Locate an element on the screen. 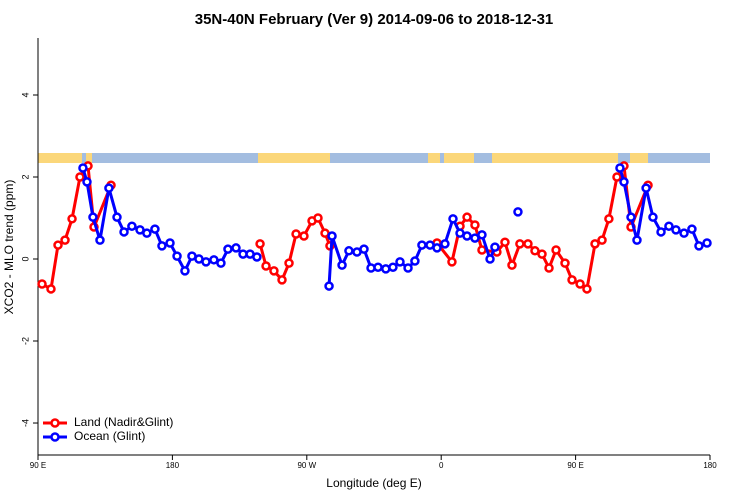 The image size is (750, 500). y-tick-label: -4 is located at coordinates (25, 423).